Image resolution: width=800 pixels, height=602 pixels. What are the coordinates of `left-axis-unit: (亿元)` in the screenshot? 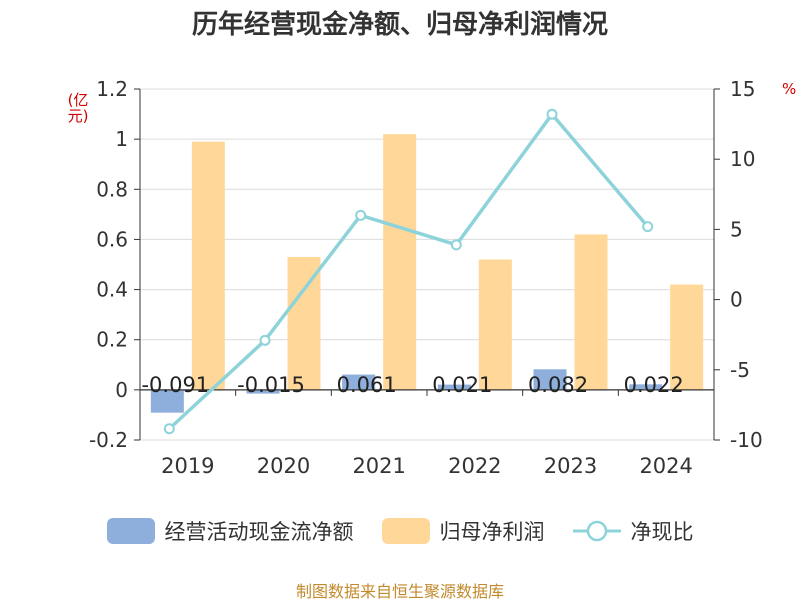 It's located at (78, 108).